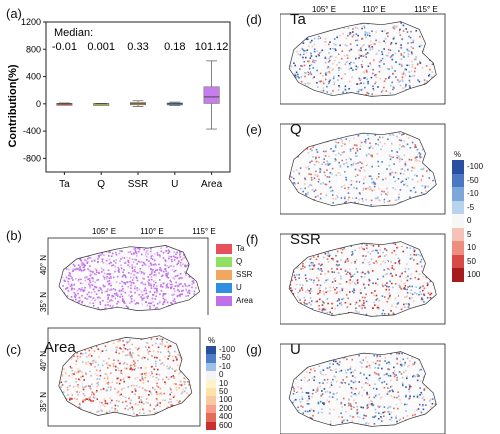 The image size is (500, 434). What do you see at coordinates (241, 274) in the screenshot?
I see `legend-item-ssr: SSR` at bounding box center [241, 274].